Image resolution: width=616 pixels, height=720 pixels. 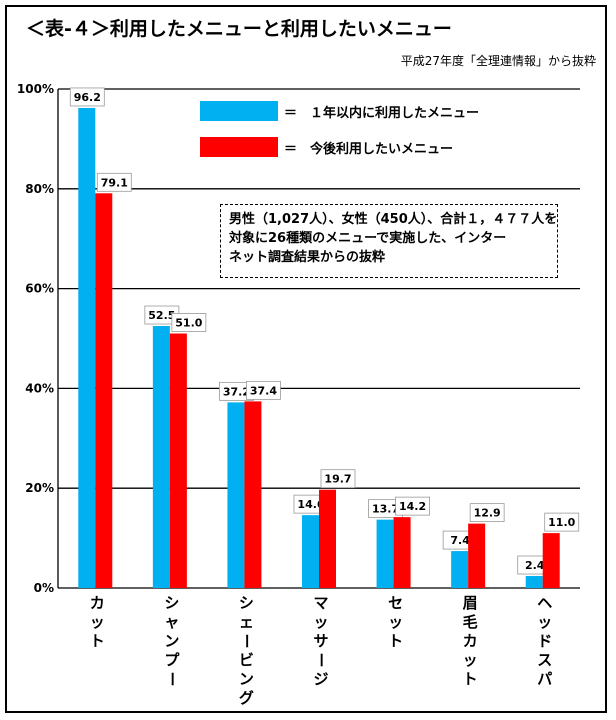 I want to click on category-label-char: グ, so click(x=246, y=698).